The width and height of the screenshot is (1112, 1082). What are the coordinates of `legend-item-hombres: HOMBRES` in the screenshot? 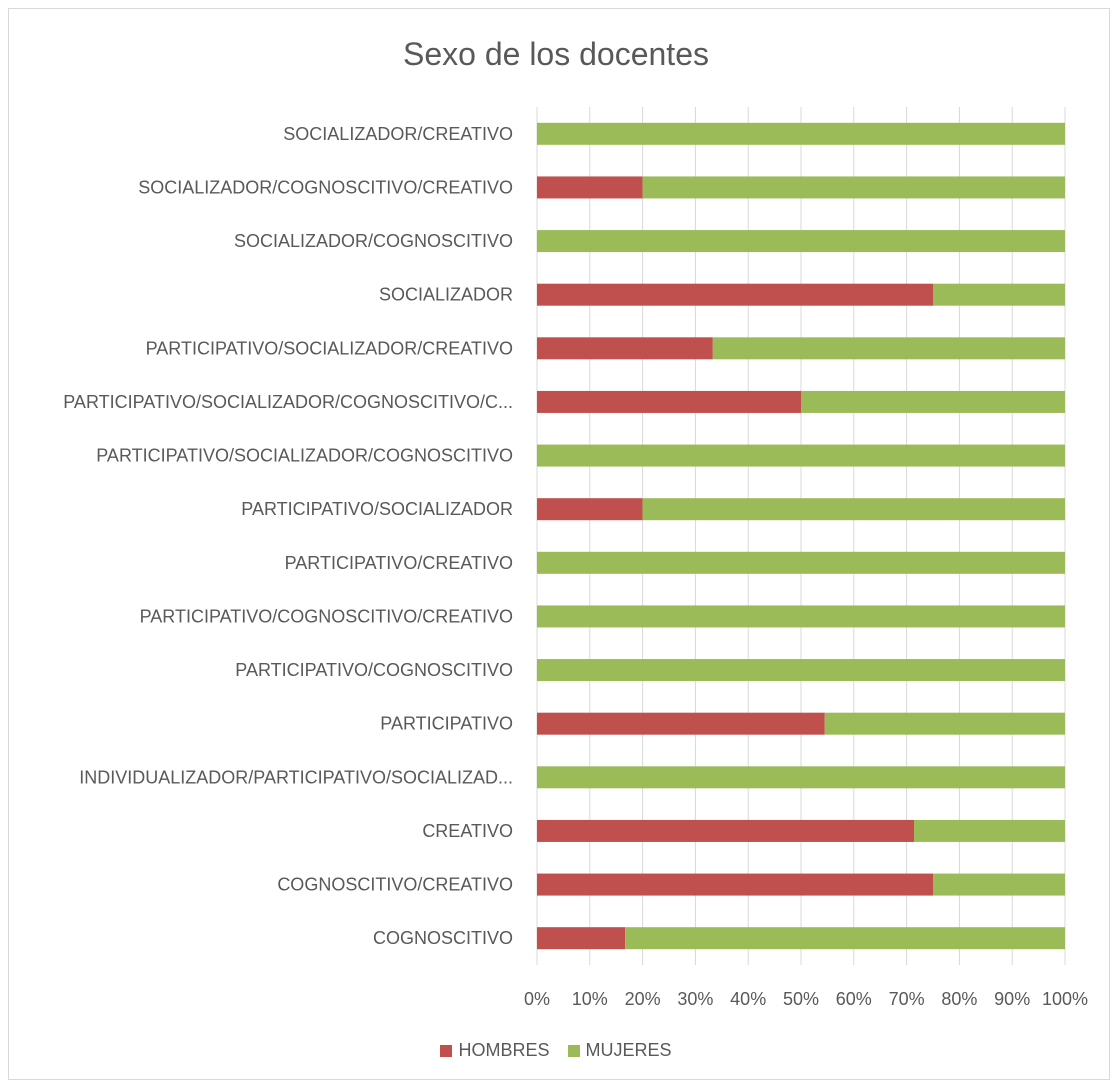 It's located at (495, 1050).